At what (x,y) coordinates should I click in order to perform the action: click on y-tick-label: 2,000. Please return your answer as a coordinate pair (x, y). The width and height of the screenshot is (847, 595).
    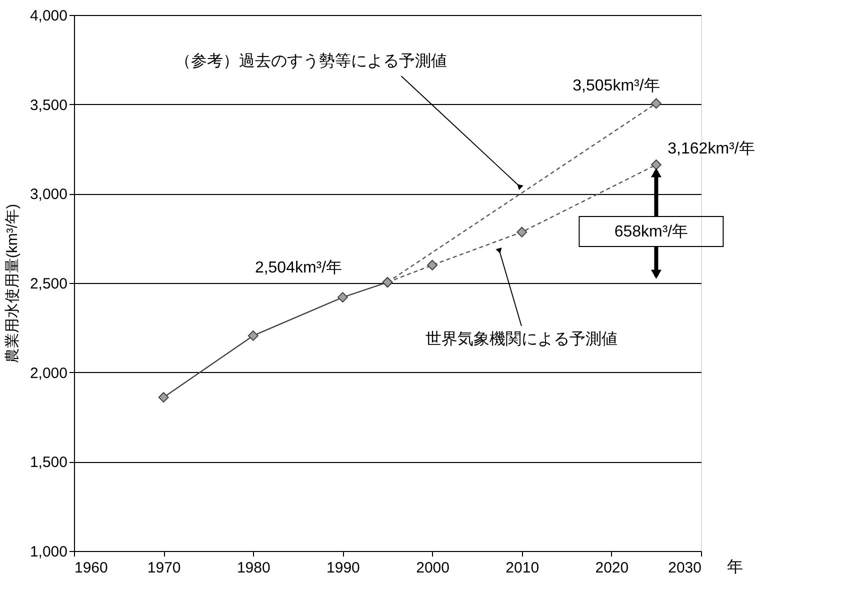
    Looking at the image, I should click on (49, 373).